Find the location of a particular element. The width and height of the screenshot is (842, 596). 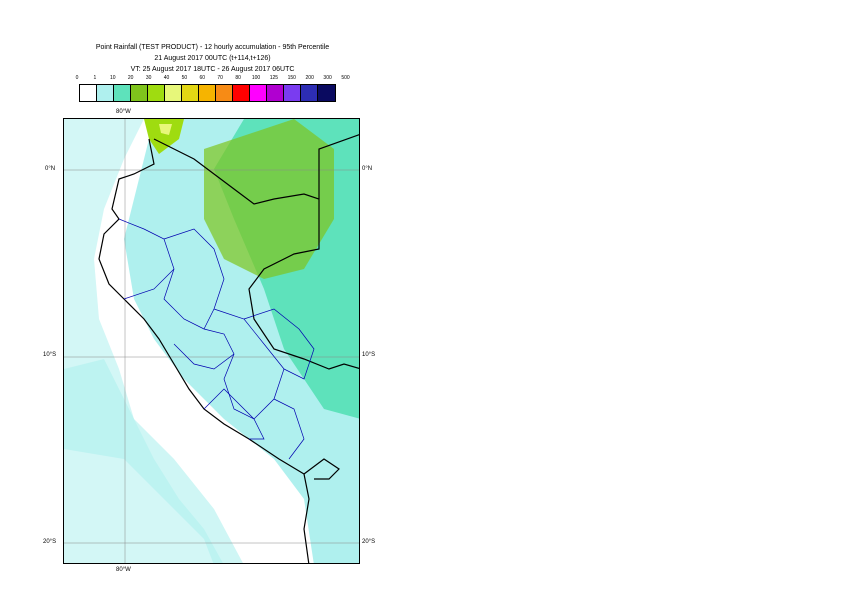

legend-tick-label: 1 is located at coordinates (95, 78).